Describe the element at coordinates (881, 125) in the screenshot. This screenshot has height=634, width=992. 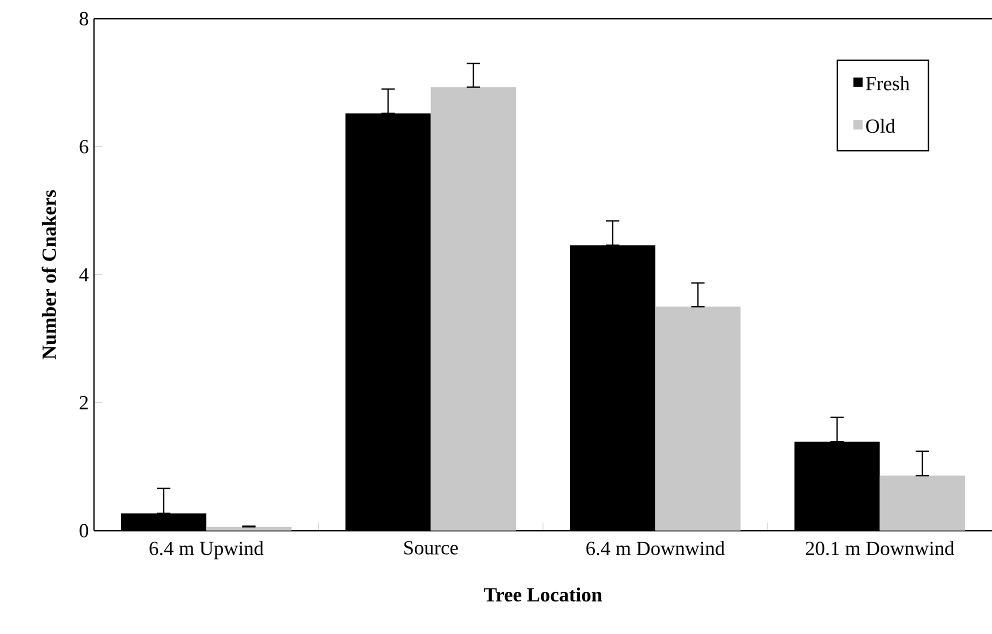
I see `legend-label: Old` at that location.